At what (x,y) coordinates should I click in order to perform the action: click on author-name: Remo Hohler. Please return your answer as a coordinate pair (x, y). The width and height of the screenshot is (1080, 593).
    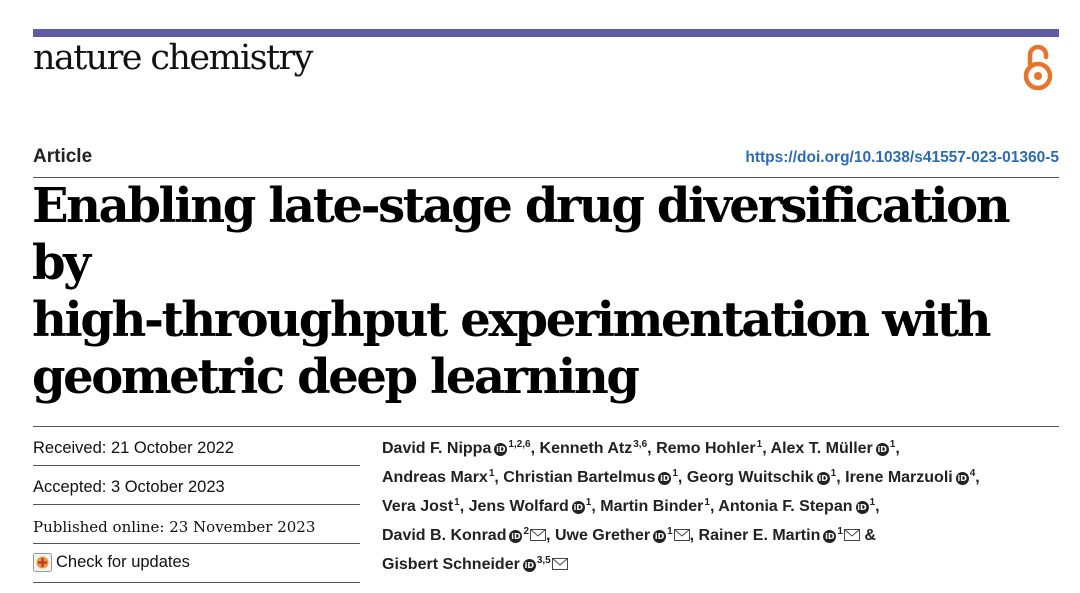
    Looking at the image, I should click on (706, 448).